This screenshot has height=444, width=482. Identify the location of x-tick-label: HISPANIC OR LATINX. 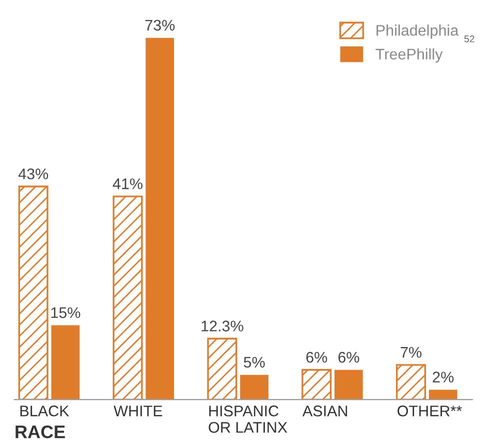
(248, 419).